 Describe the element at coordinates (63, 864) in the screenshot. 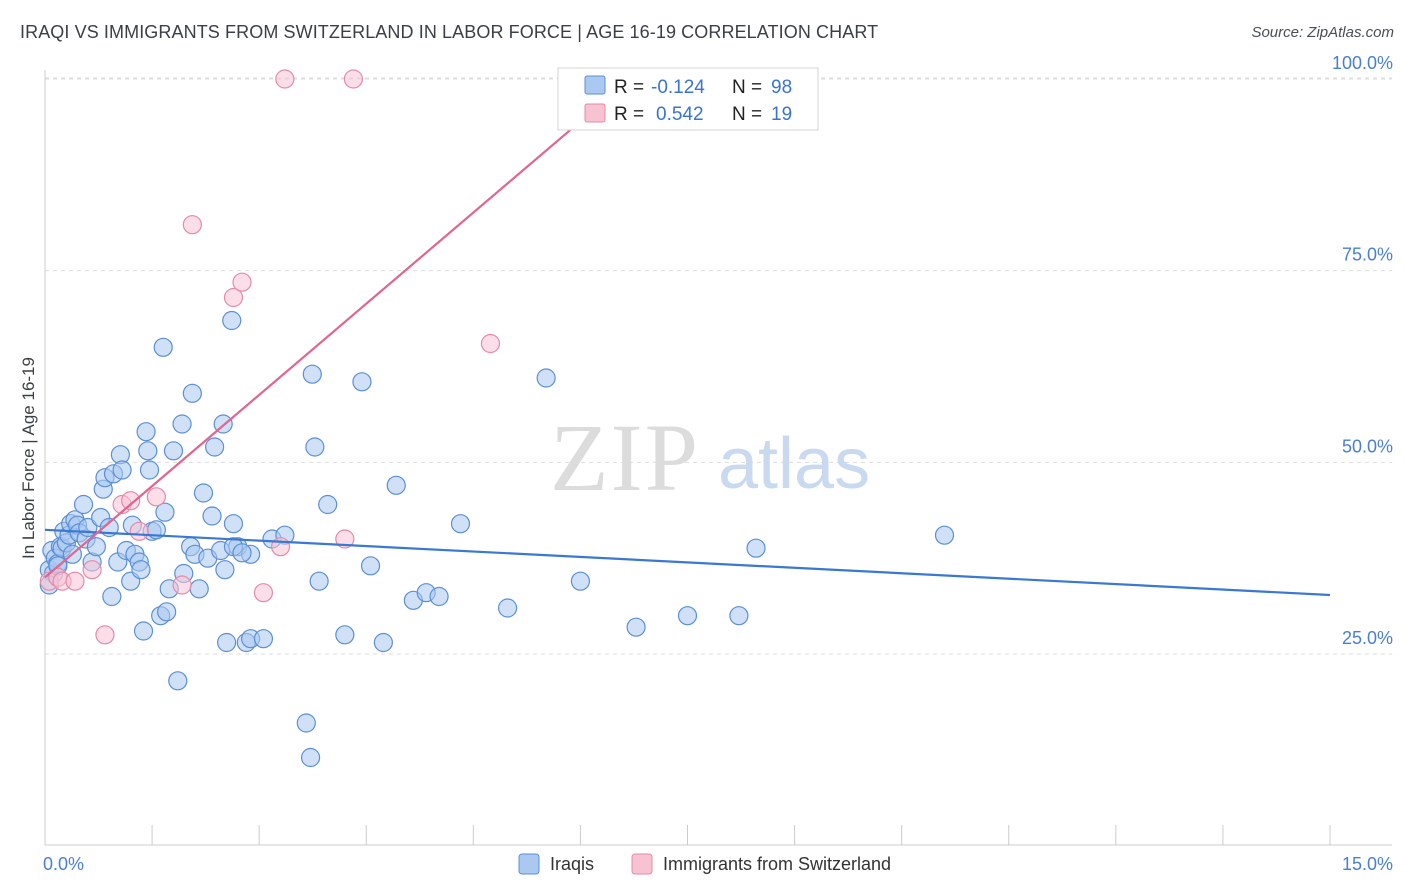

I see `x-tick-label: 0.0%` at that location.